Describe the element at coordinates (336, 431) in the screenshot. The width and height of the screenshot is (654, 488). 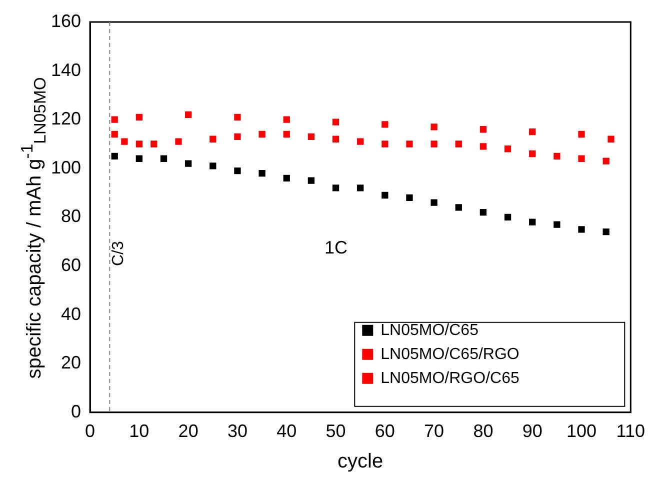
I see `x-tick-label: 50` at that location.